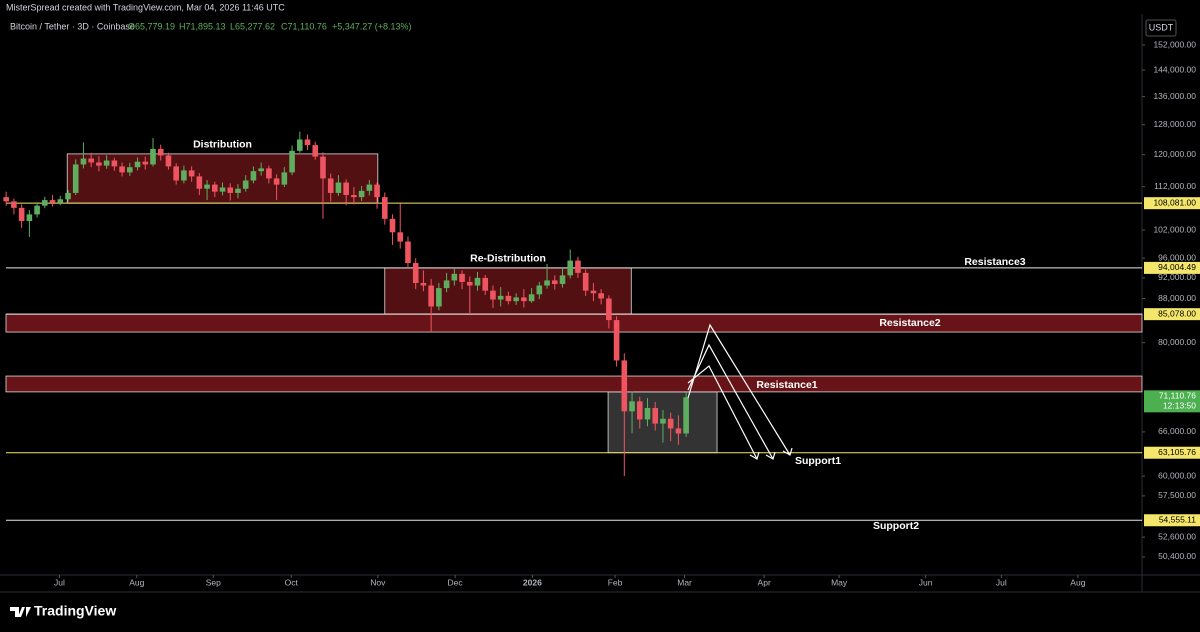  Describe the element at coordinates (1175, 186) in the screenshot. I see `y-tick-label: 112,000.00` at that location.